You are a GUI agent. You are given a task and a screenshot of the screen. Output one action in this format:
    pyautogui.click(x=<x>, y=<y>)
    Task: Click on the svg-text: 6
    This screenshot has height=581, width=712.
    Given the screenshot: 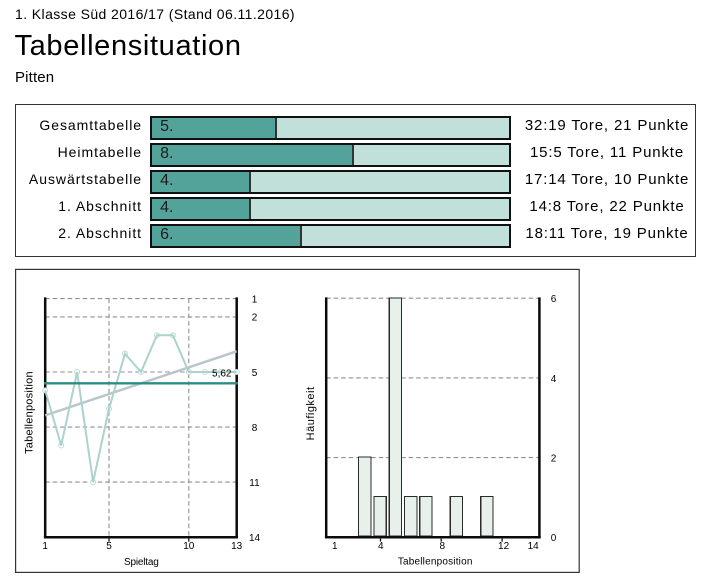 What is the action you would take?
    pyautogui.click(x=554, y=299)
    